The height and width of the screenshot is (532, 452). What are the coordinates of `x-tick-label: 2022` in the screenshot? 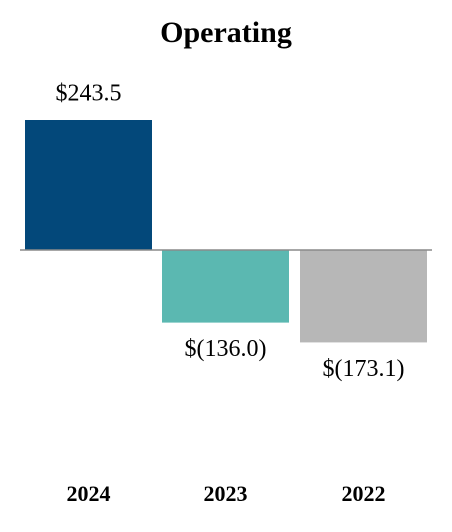 It's located at (364, 493).